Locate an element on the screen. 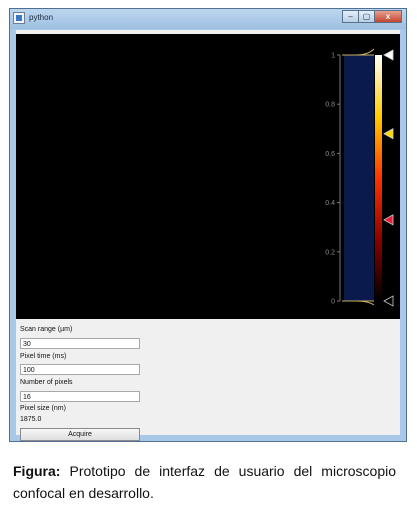 Image resolution: width=417 pixels, height=507 pixels. title-bar: python – ▢ x is located at coordinates (208, 19).